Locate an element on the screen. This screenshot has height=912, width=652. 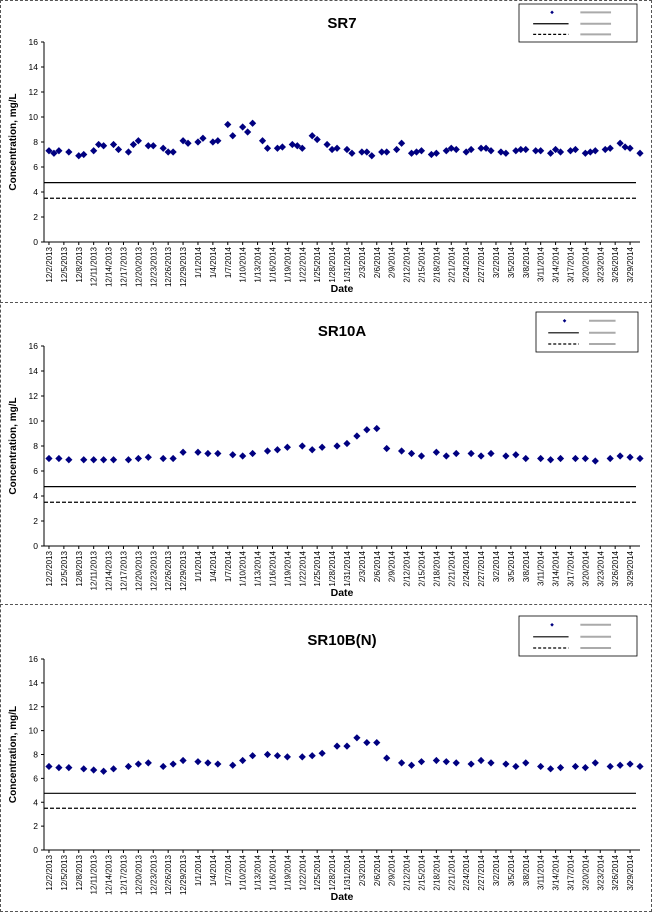
x-tick-label: 2/9/2014 is located at coordinates (392, 566).